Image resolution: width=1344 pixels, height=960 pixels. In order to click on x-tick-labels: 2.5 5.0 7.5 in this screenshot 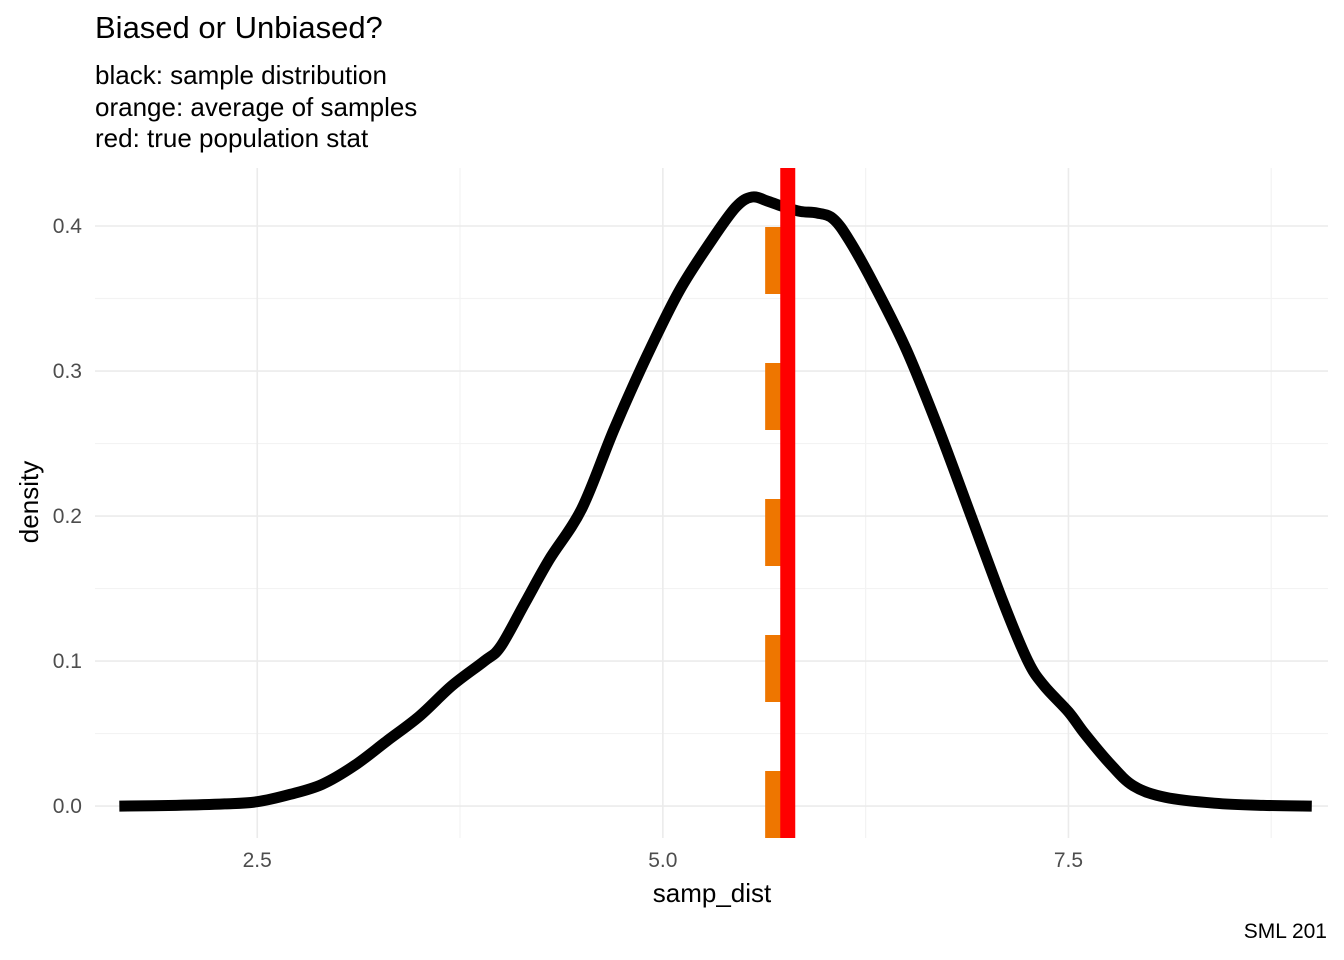, I will do `click(663, 860)`.